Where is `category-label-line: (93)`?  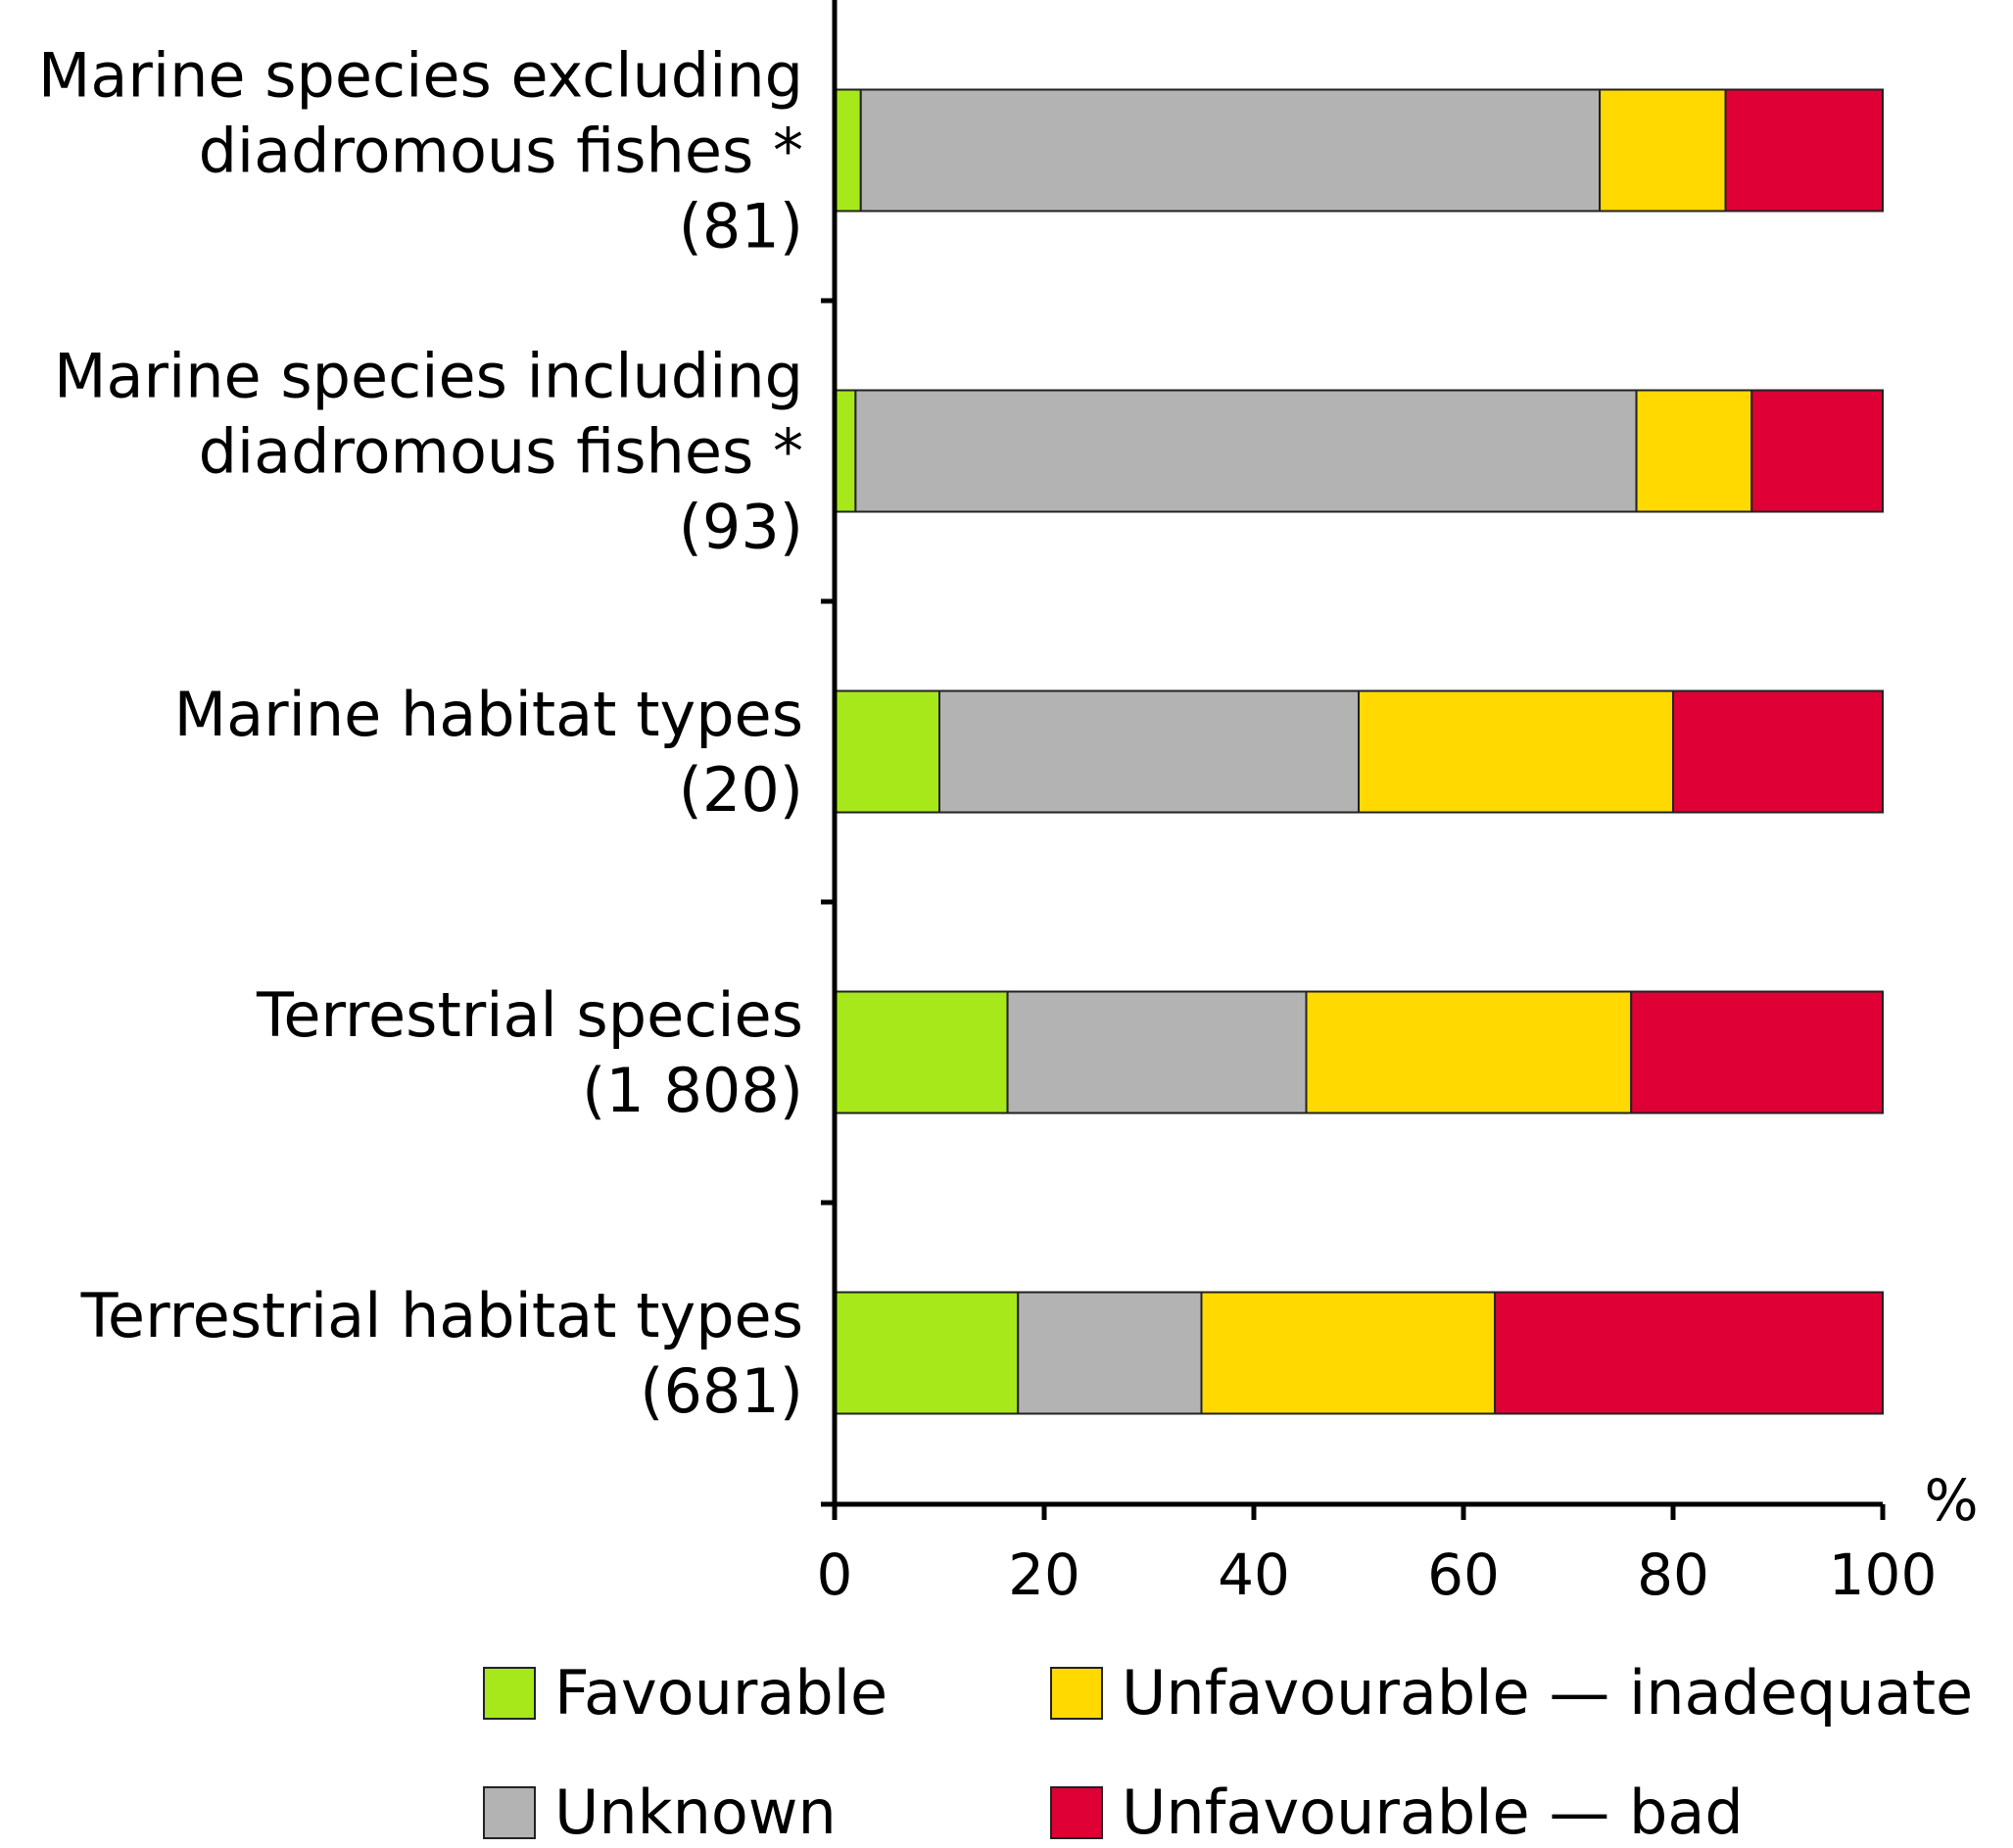 category-label-line: (93) is located at coordinates (741, 527).